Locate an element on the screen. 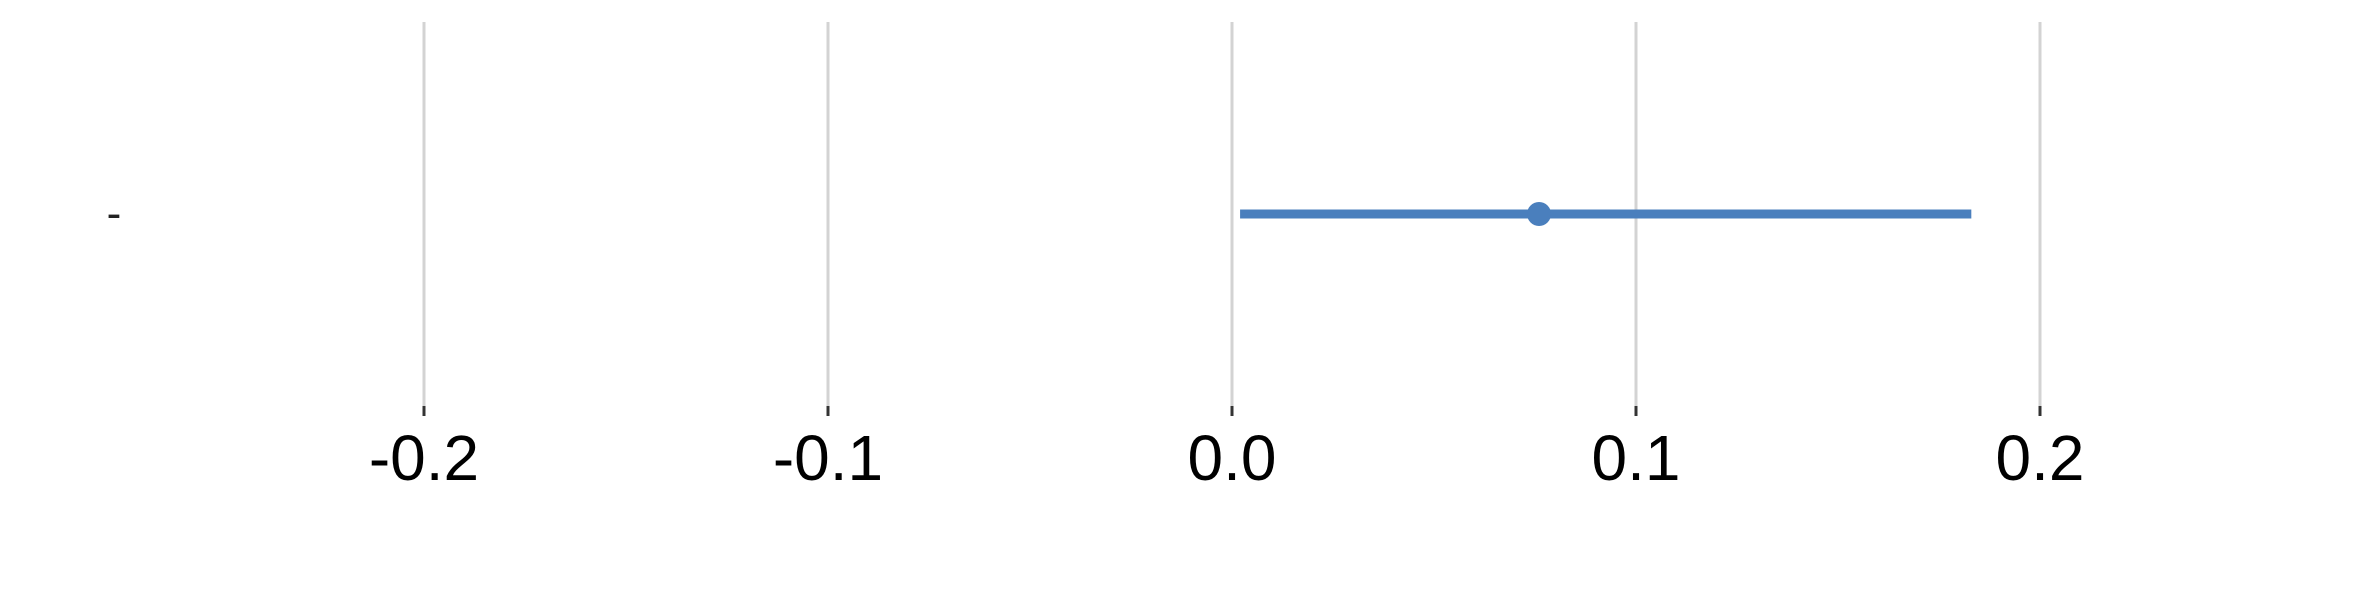  y-axis-categories: - is located at coordinates (114, 213).